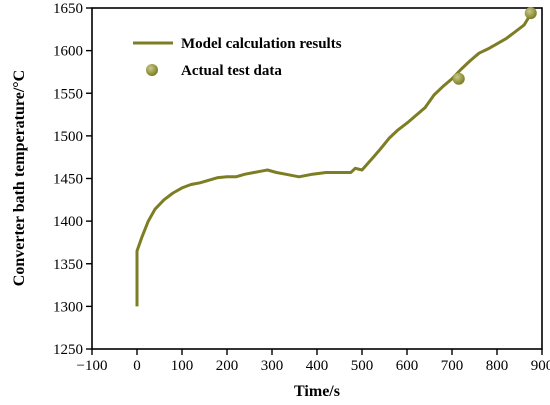 The height and width of the screenshot is (405, 550). Describe the element at coordinates (68, 307) in the screenshot. I see `y-tick-label: 1300` at that location.